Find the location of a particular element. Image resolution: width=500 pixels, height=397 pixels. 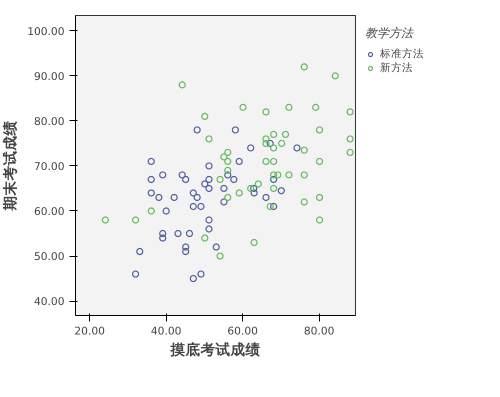

legend-label: 标准方法 is located at coordinates (402, 54).